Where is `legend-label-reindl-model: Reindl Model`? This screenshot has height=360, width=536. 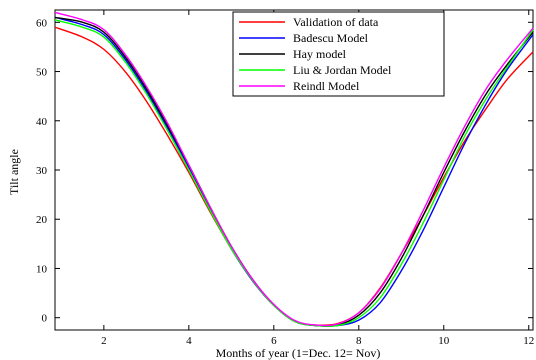 legend-label-reindl-model: Reindl Model is located at coordinates (326, 86).